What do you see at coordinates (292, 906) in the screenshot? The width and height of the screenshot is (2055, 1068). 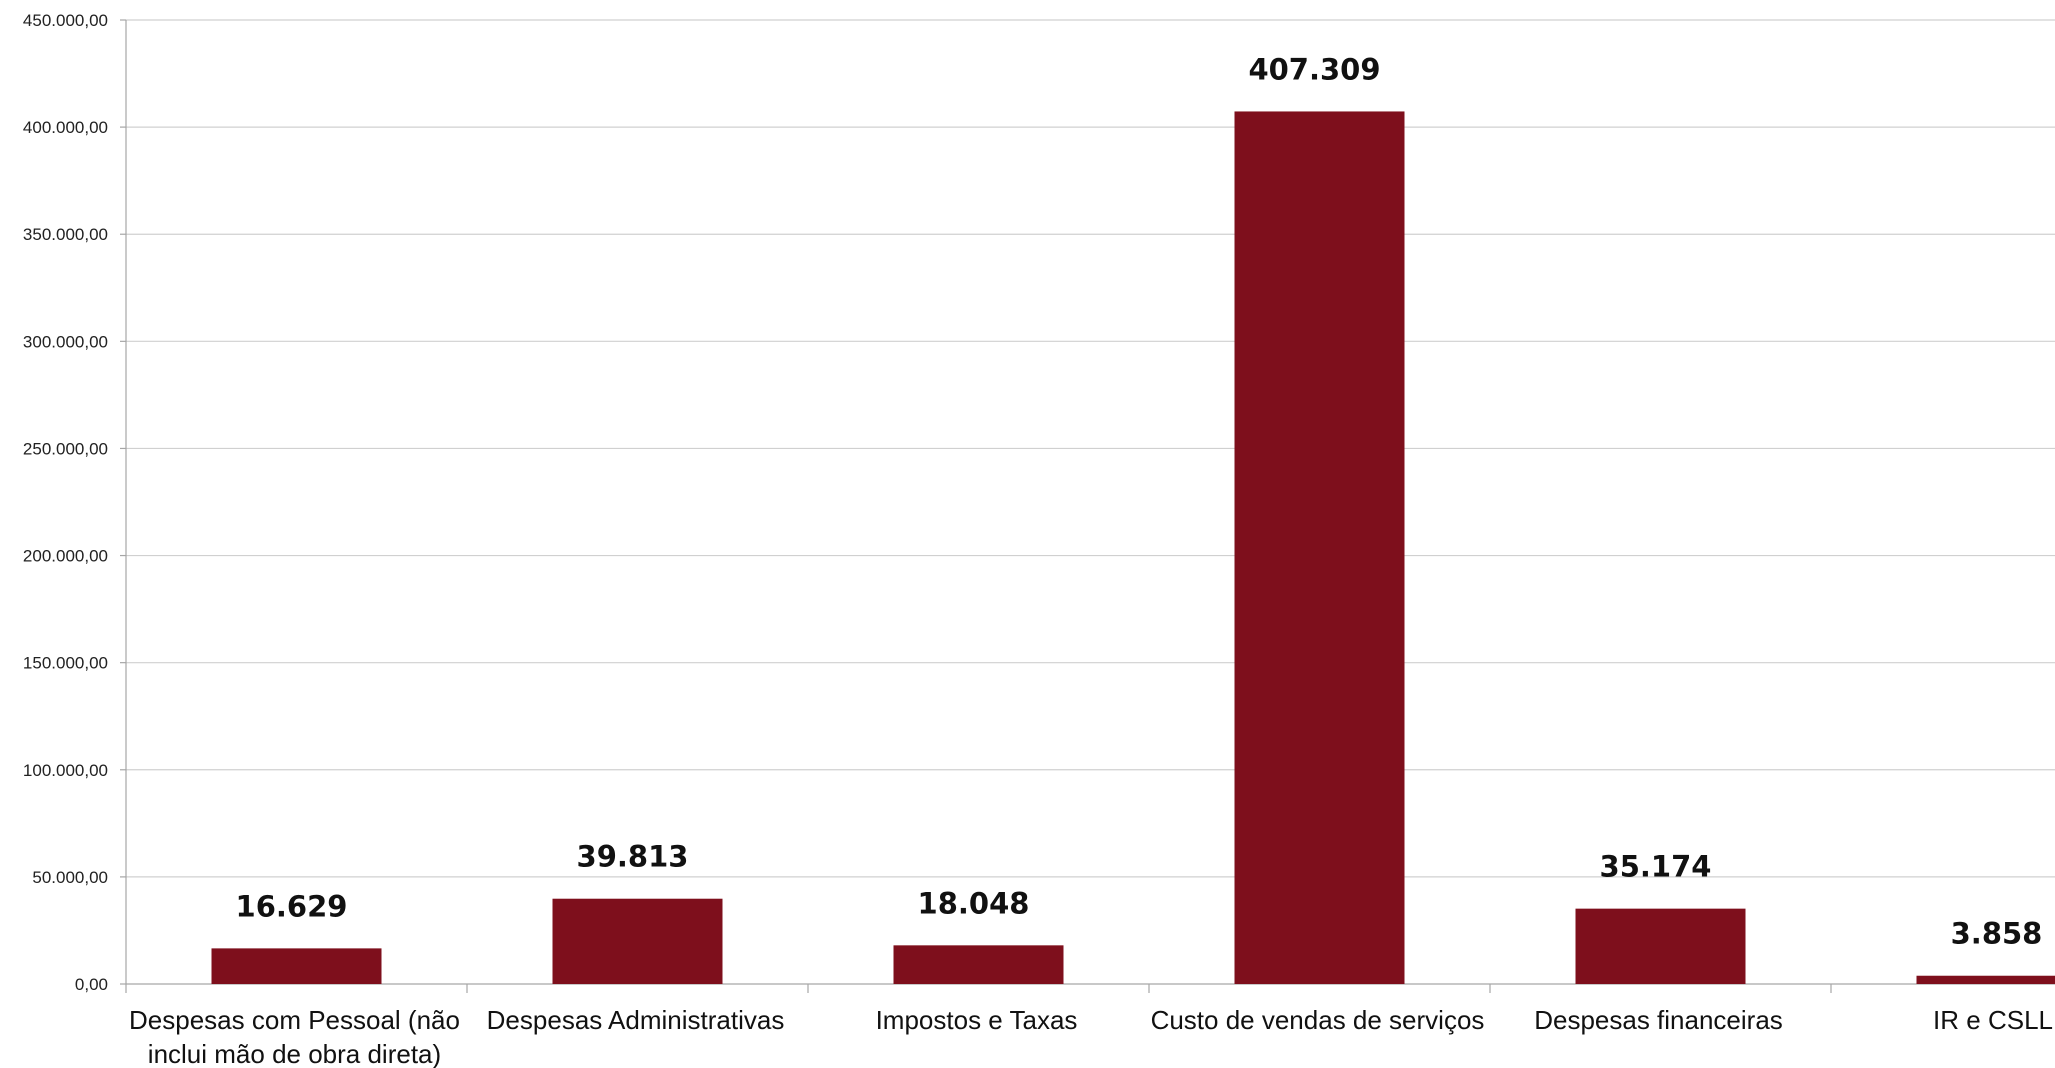 I see `data-label: 16.629` at bounding box center [292, 906].